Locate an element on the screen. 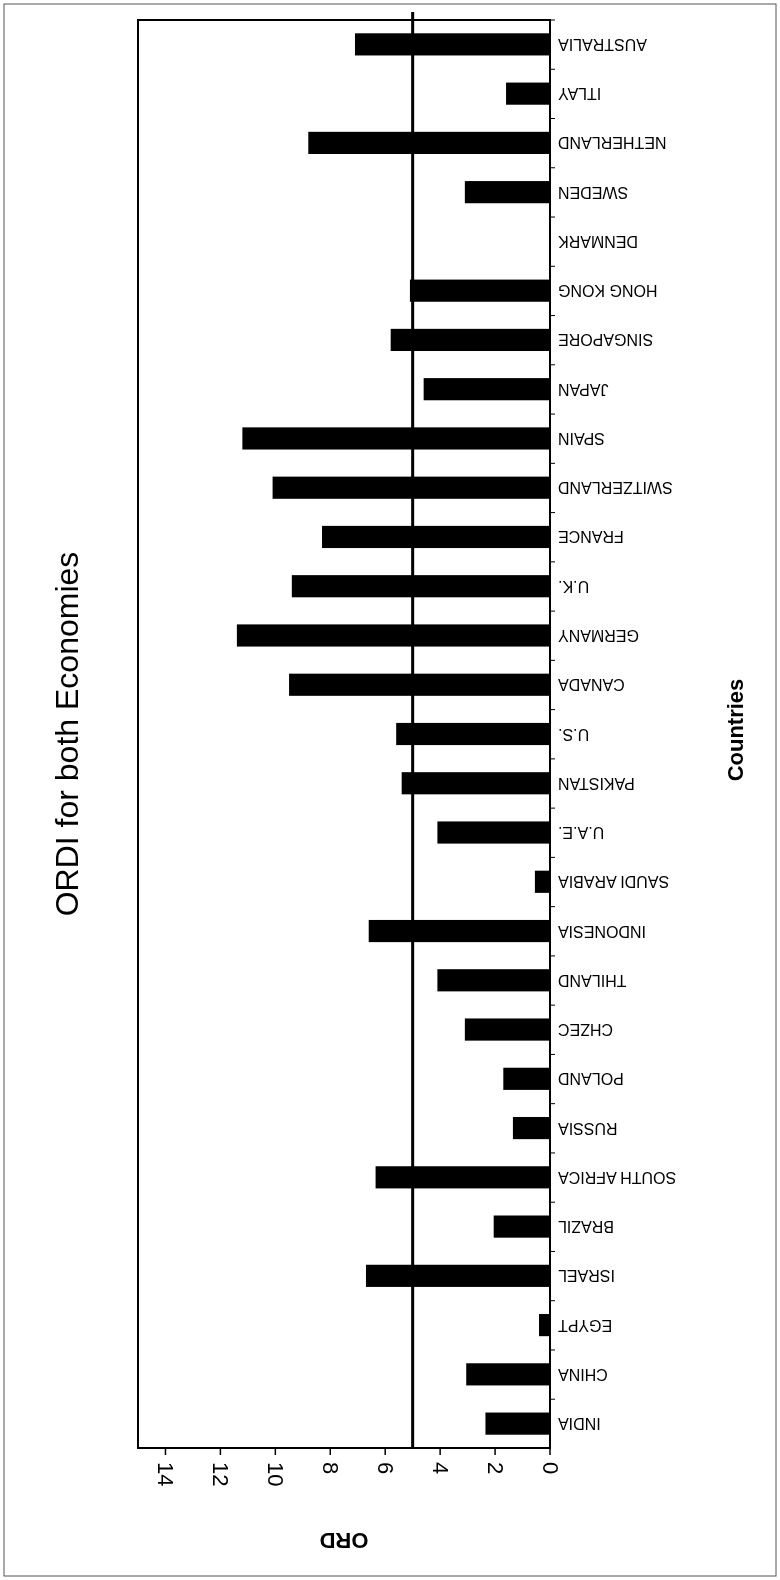  y-tick-label: SAUDI ARABIA is located at coordinates (613, 882).